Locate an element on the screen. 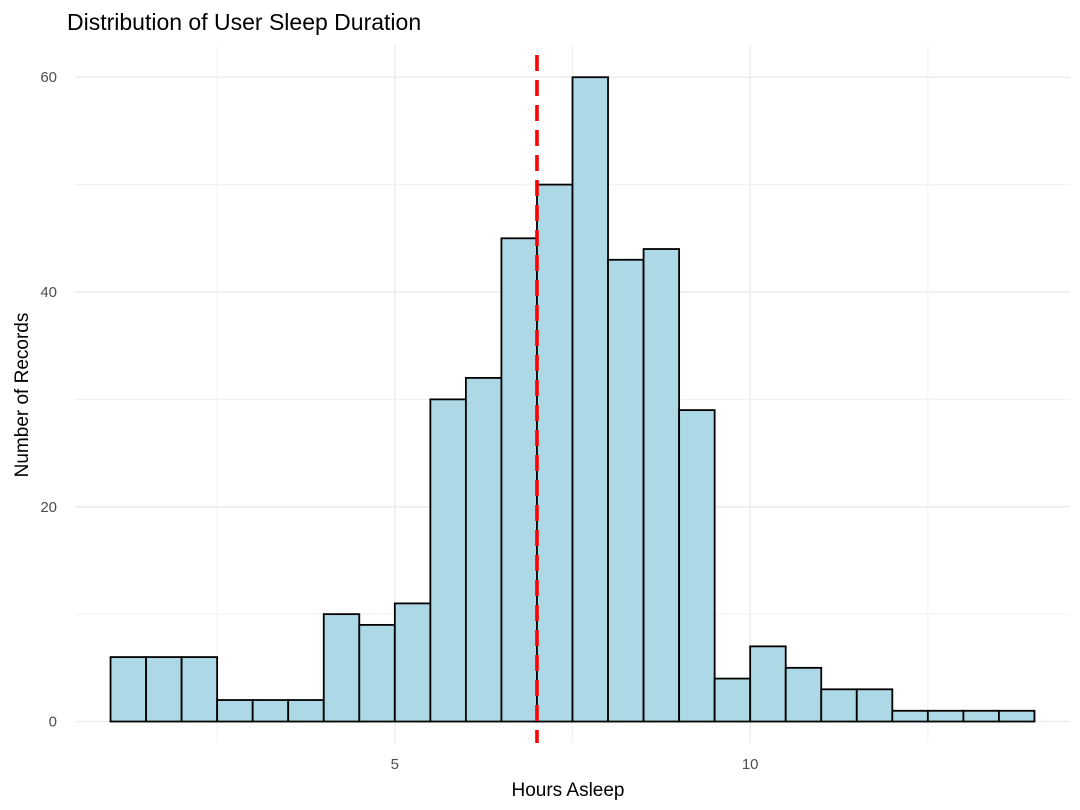  y-tick-label: 60 is located at coordinates (48, 77).